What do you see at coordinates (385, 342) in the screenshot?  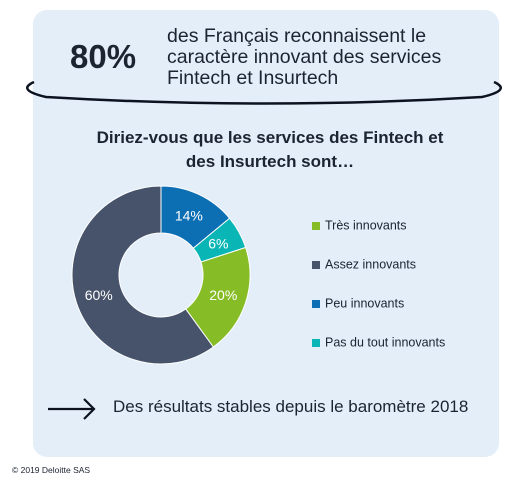 I see `legend-label: Pas du tout innovants` at bounding box center [385, 342].